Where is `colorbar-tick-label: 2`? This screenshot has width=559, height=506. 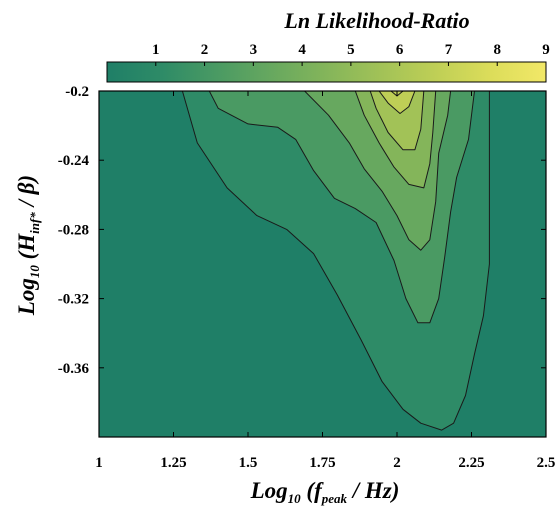 colorbar-tick-label: 2 is located at coordinates (205, 50).